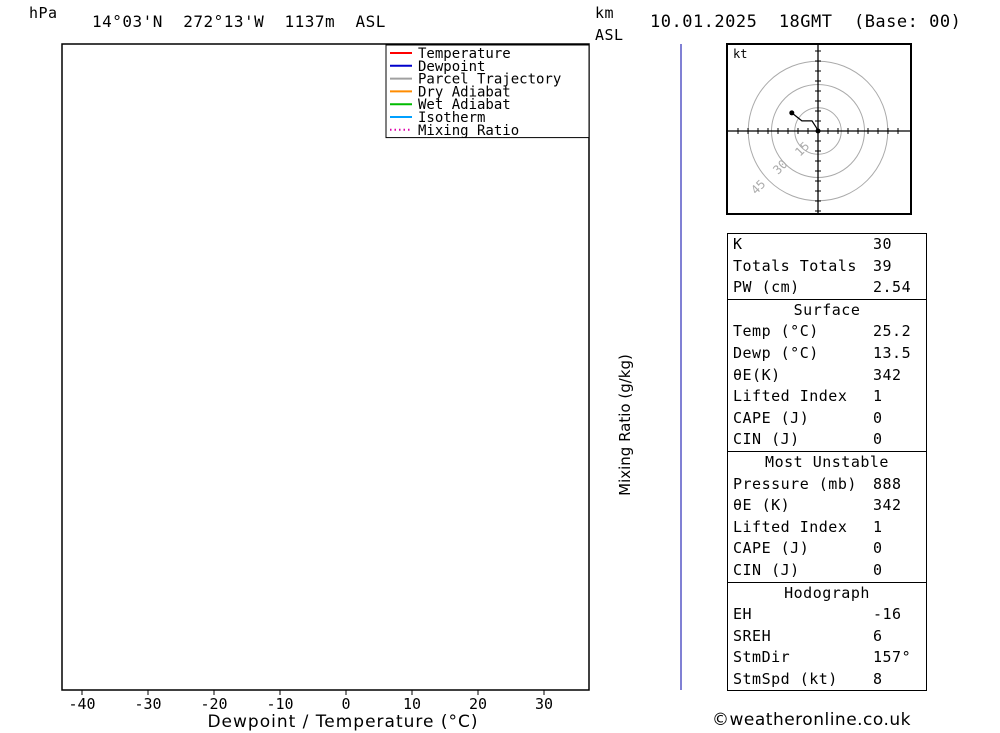 This screenshot has width=1000, height=733. Describe the element at coordinates (757, 374) in the screenshot. I see `index-label: θE(K)` at that location.